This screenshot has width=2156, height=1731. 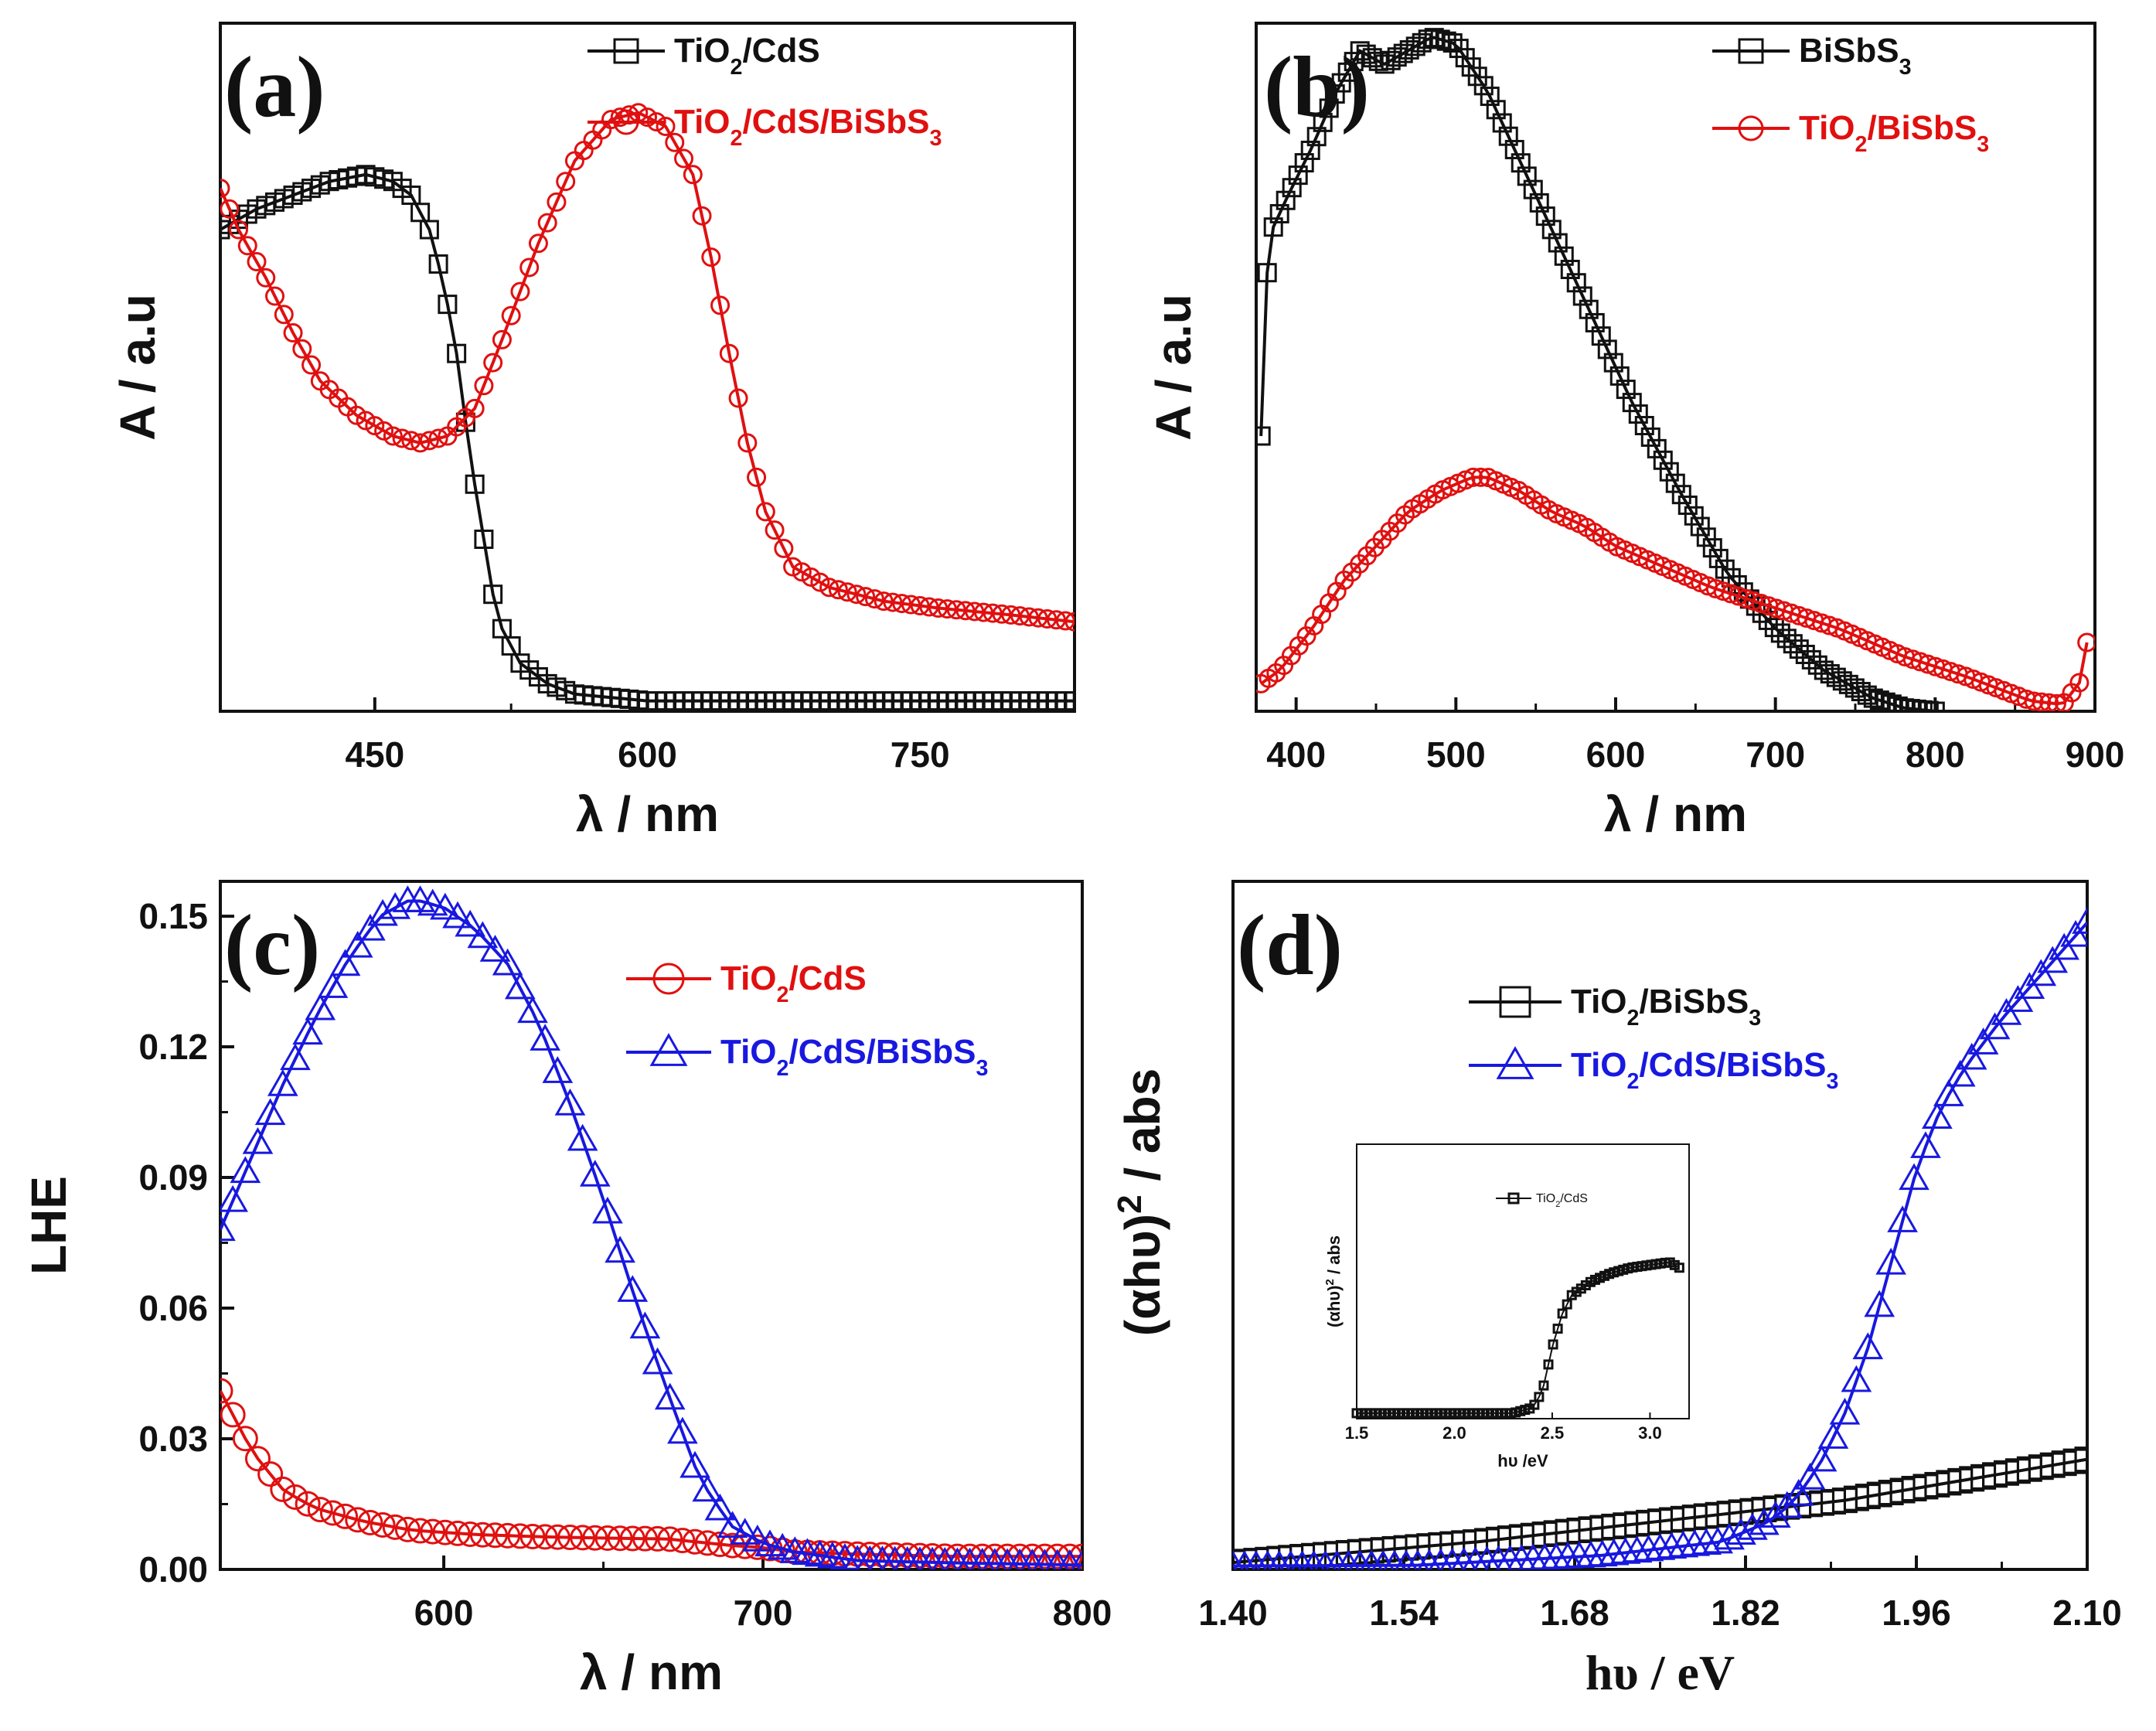 What do you see at coordinates (173, 1569) in the screenshot?
I see `y-tick-label-c: 0.00` at bounding box center [173, 1569].